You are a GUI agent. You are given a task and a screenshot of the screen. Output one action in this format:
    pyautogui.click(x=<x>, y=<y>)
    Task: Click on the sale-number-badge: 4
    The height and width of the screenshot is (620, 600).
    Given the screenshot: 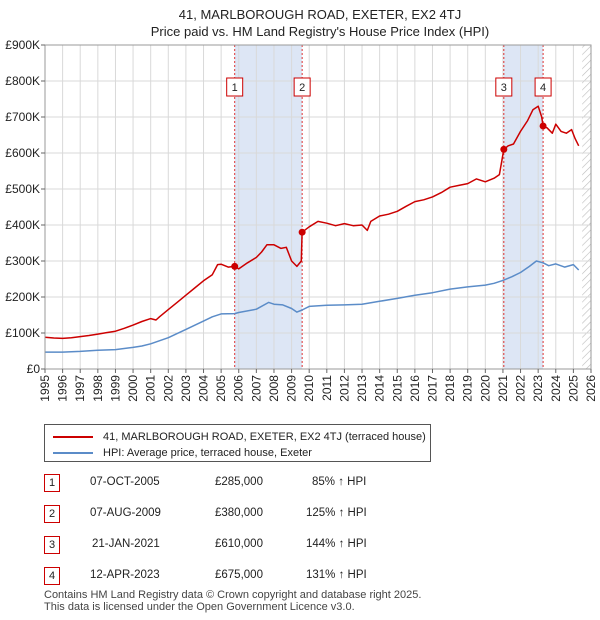 What is the action you would take?
    pyautogui.click(x=52, y=576)
    